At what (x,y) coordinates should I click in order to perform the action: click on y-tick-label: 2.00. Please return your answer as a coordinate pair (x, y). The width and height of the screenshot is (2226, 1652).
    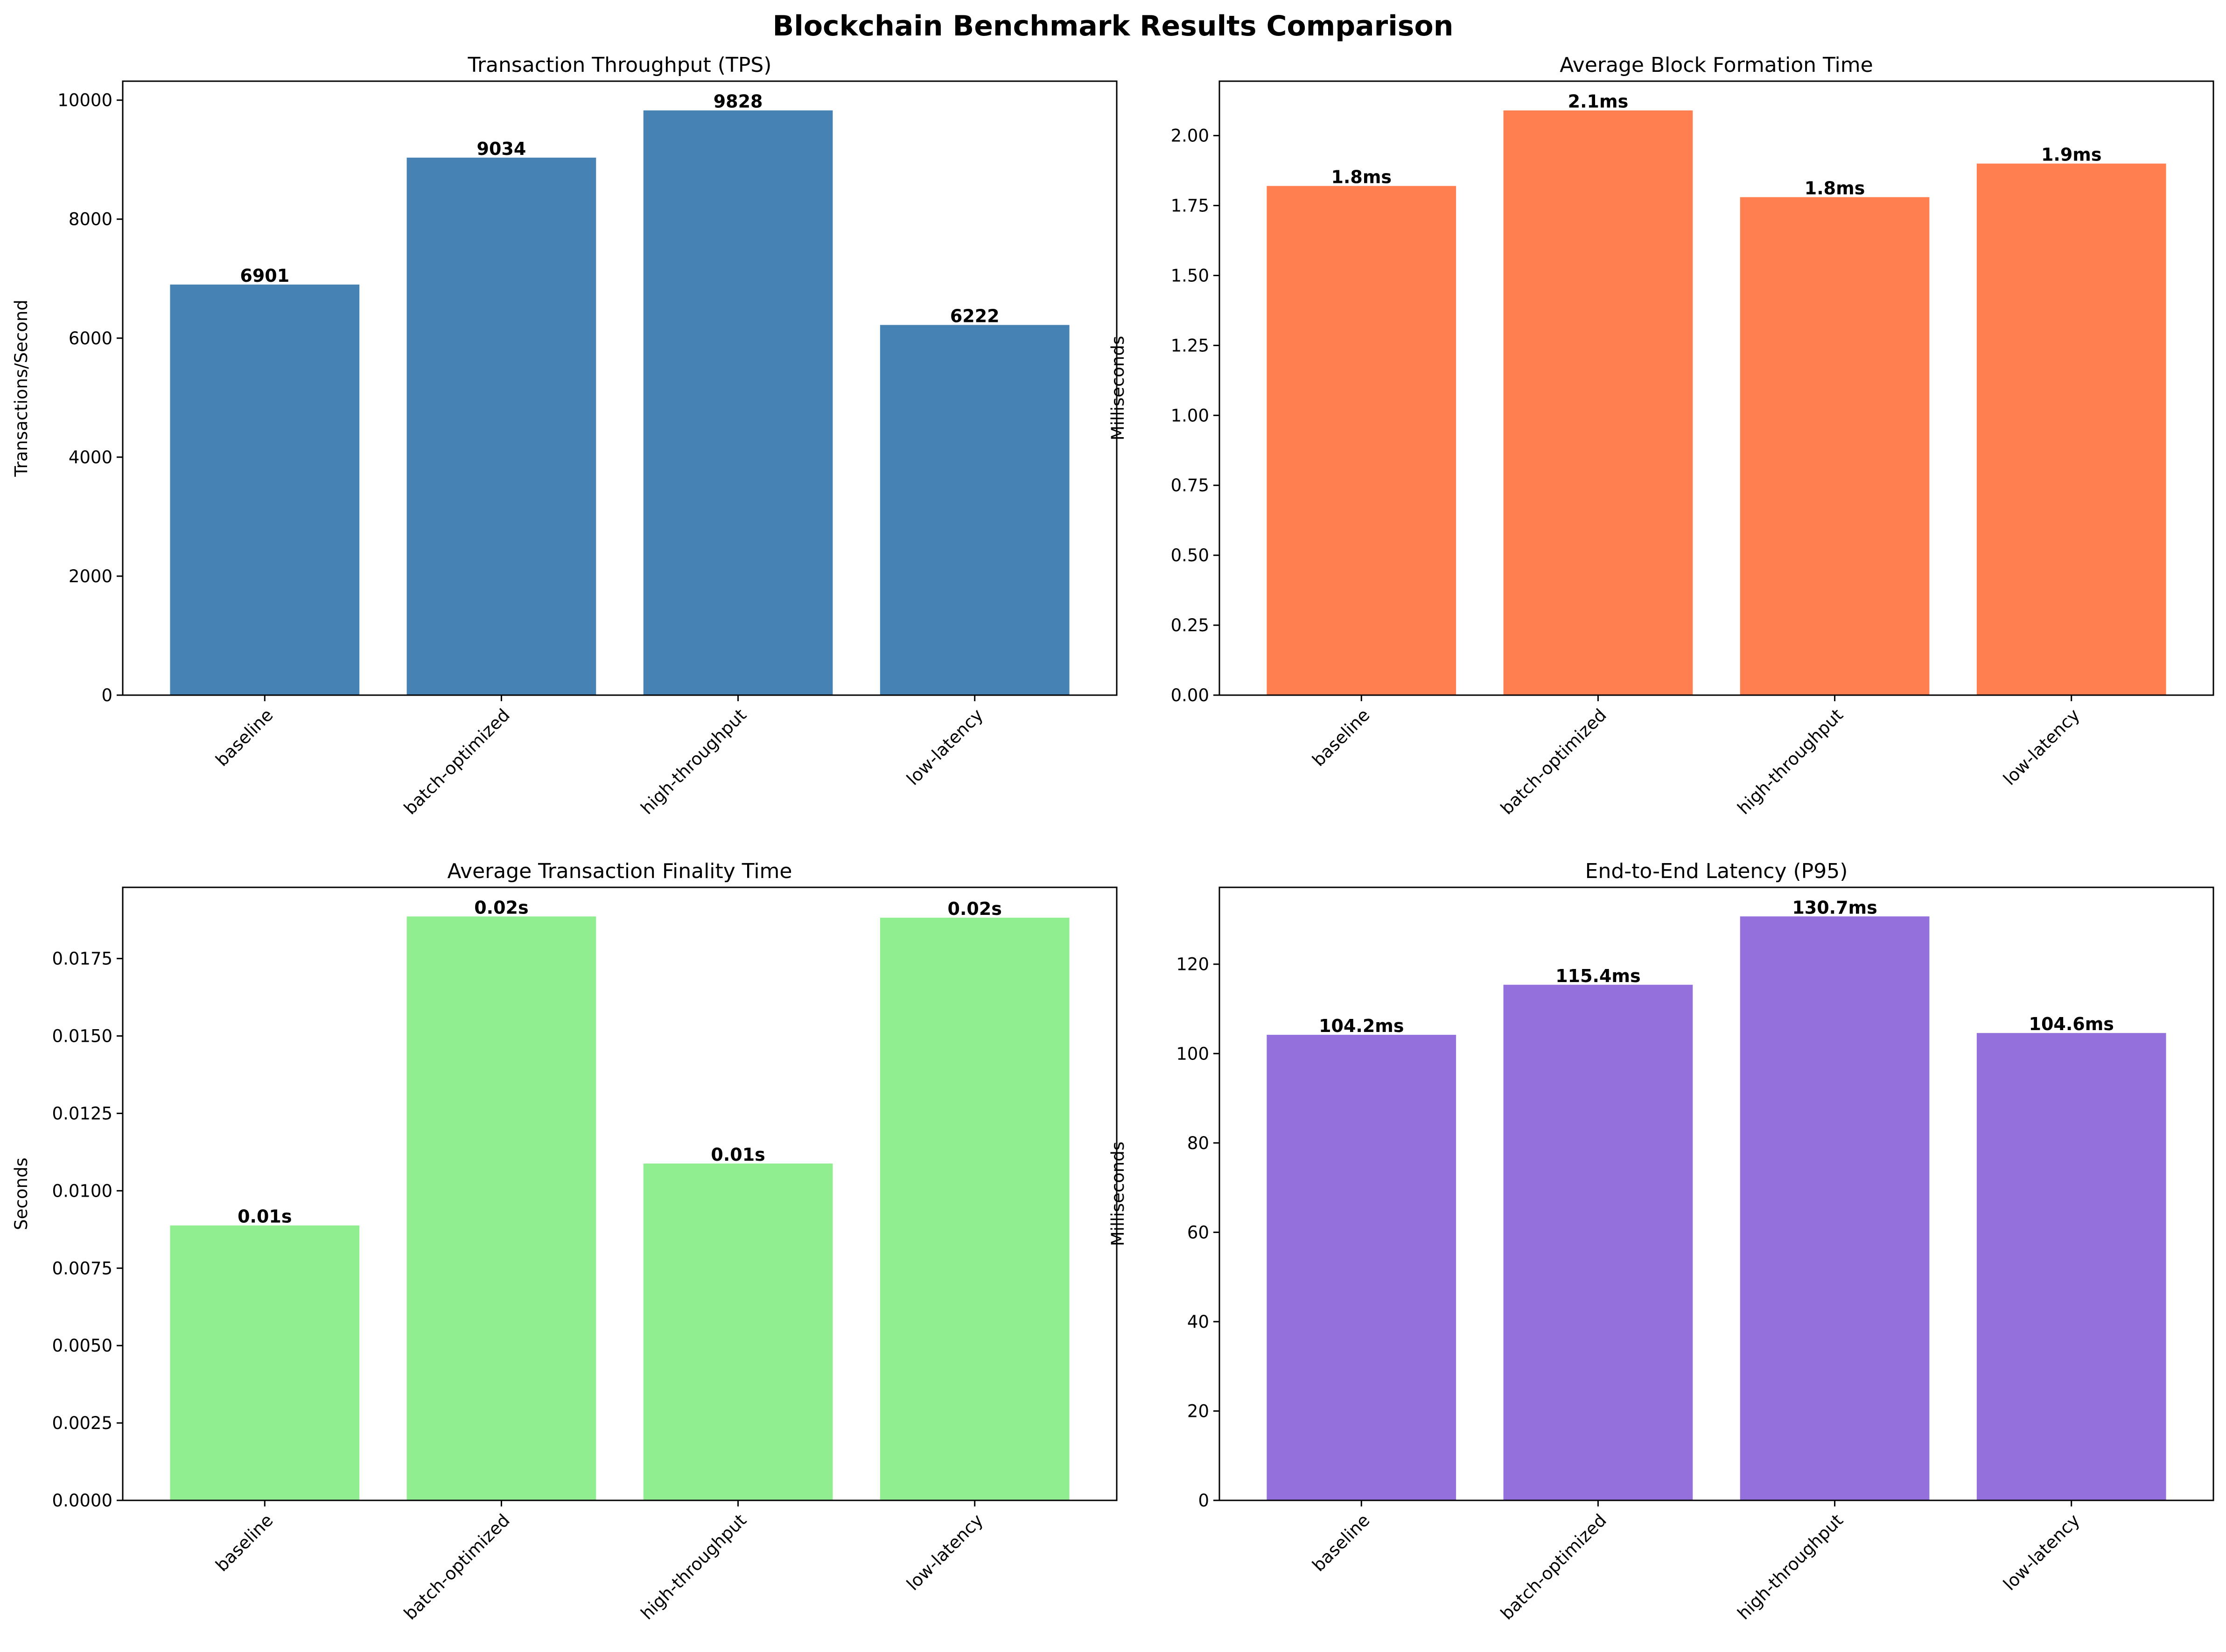
    Looking at the image, I should click on (1190, 136).